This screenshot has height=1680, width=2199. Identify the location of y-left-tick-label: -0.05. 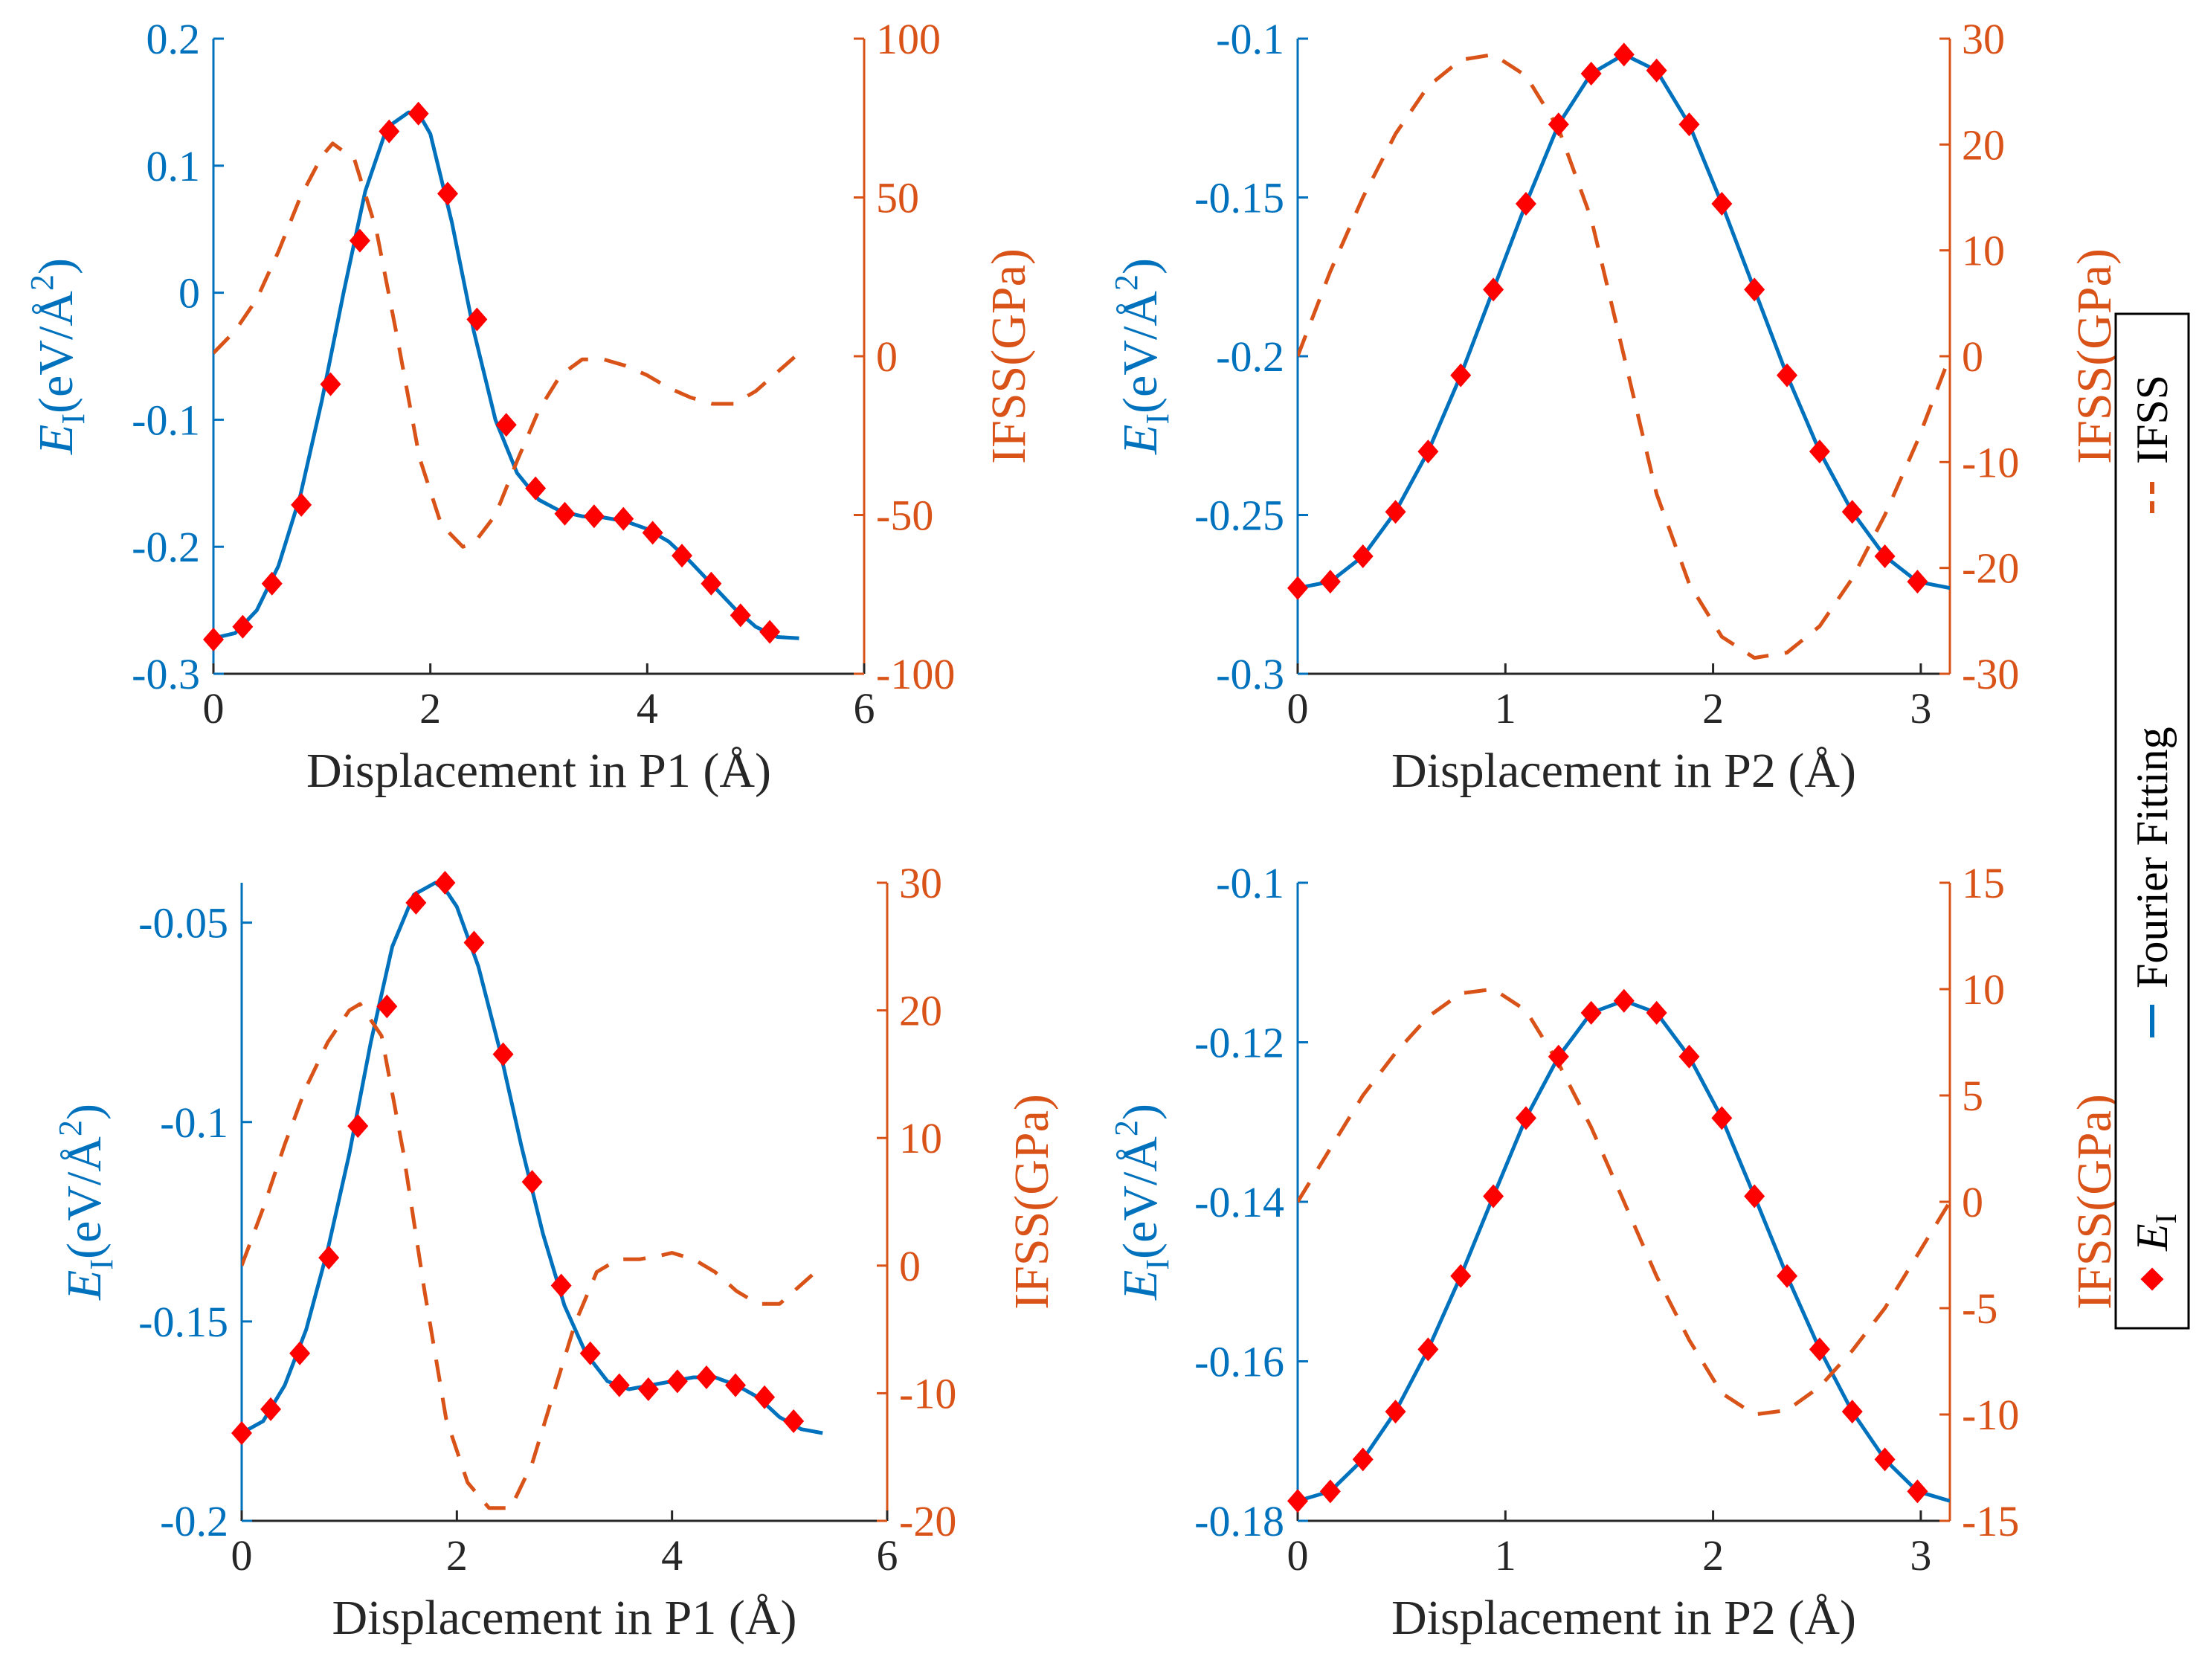
(183, 923).